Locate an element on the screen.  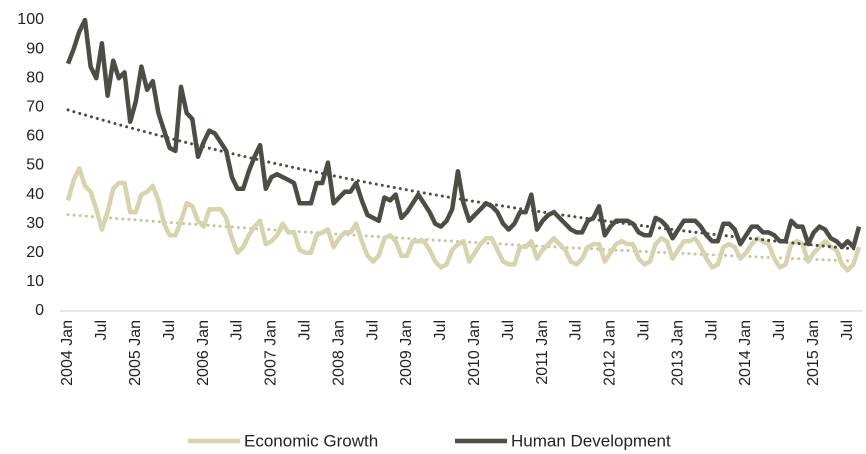
legend-label: Economic Growth is located at coordinates (311, 440).